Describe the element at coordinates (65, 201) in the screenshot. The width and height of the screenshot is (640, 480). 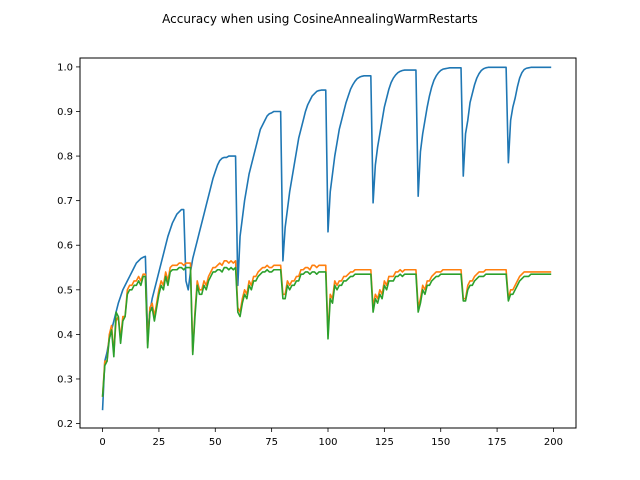
I see `y-tick-label: 0.7` at that location.